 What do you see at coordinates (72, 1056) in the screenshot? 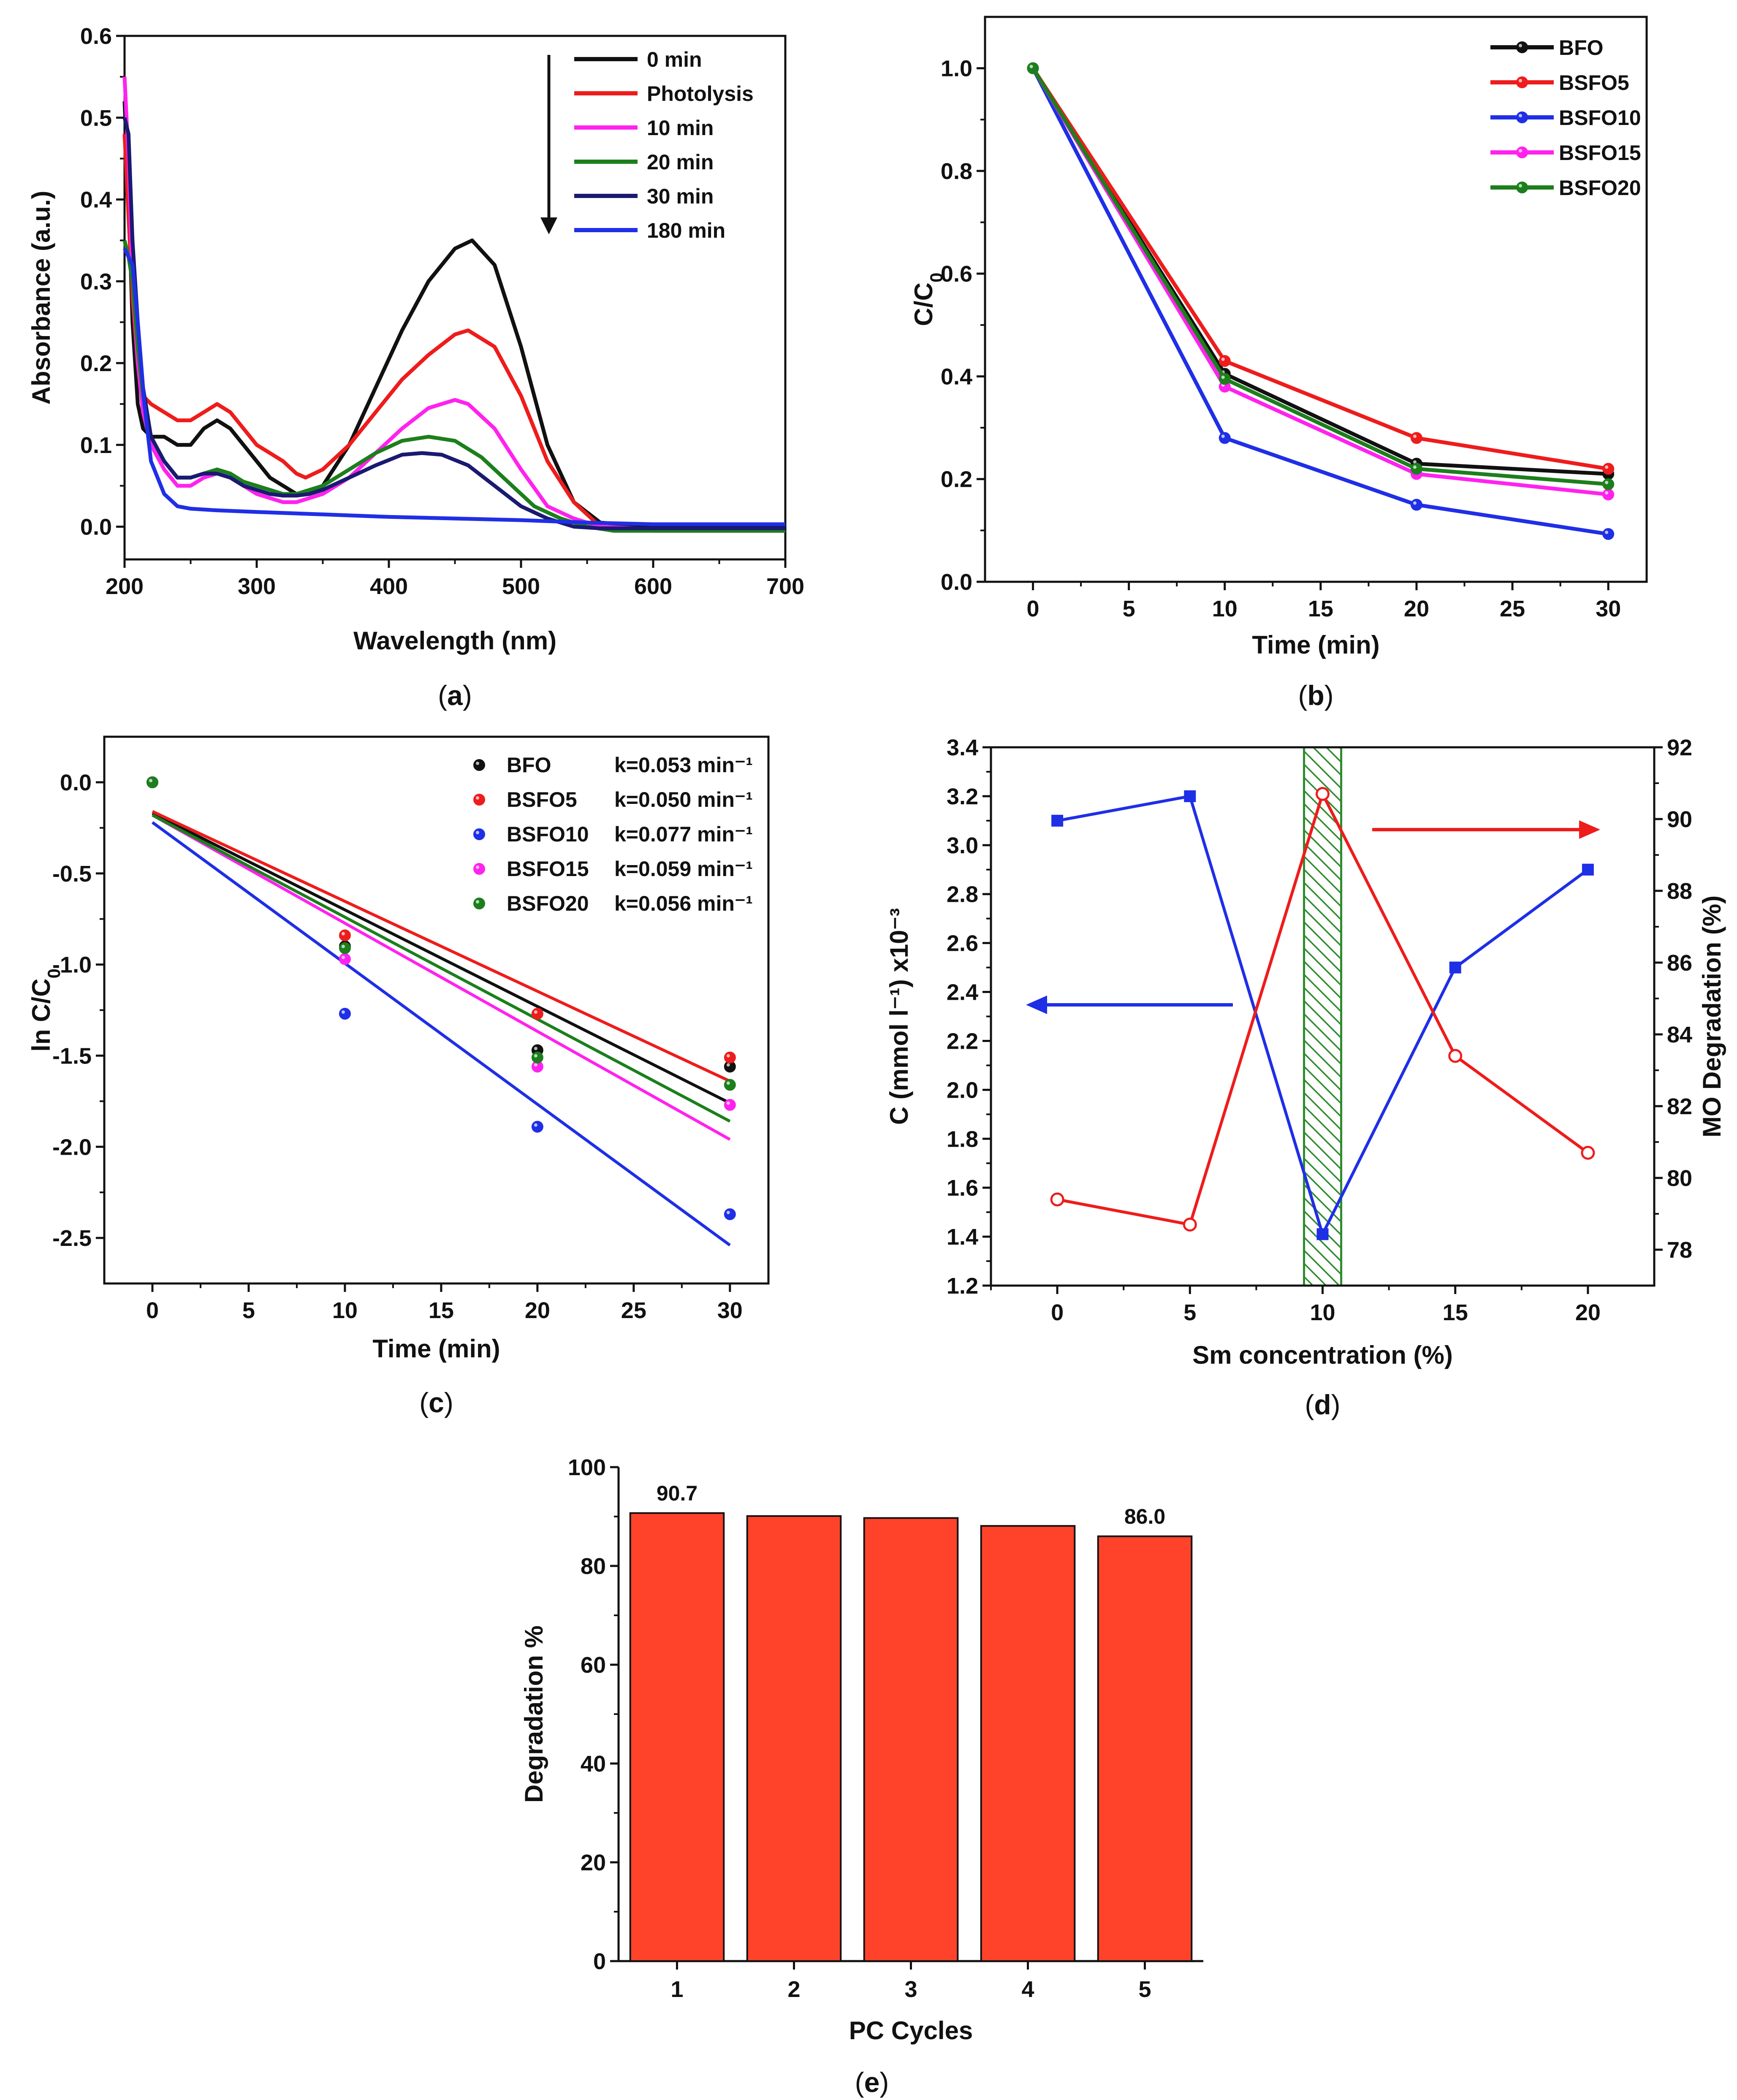
I see `c-y-tick-label: -1.5` at bounding box center [72, 1056].